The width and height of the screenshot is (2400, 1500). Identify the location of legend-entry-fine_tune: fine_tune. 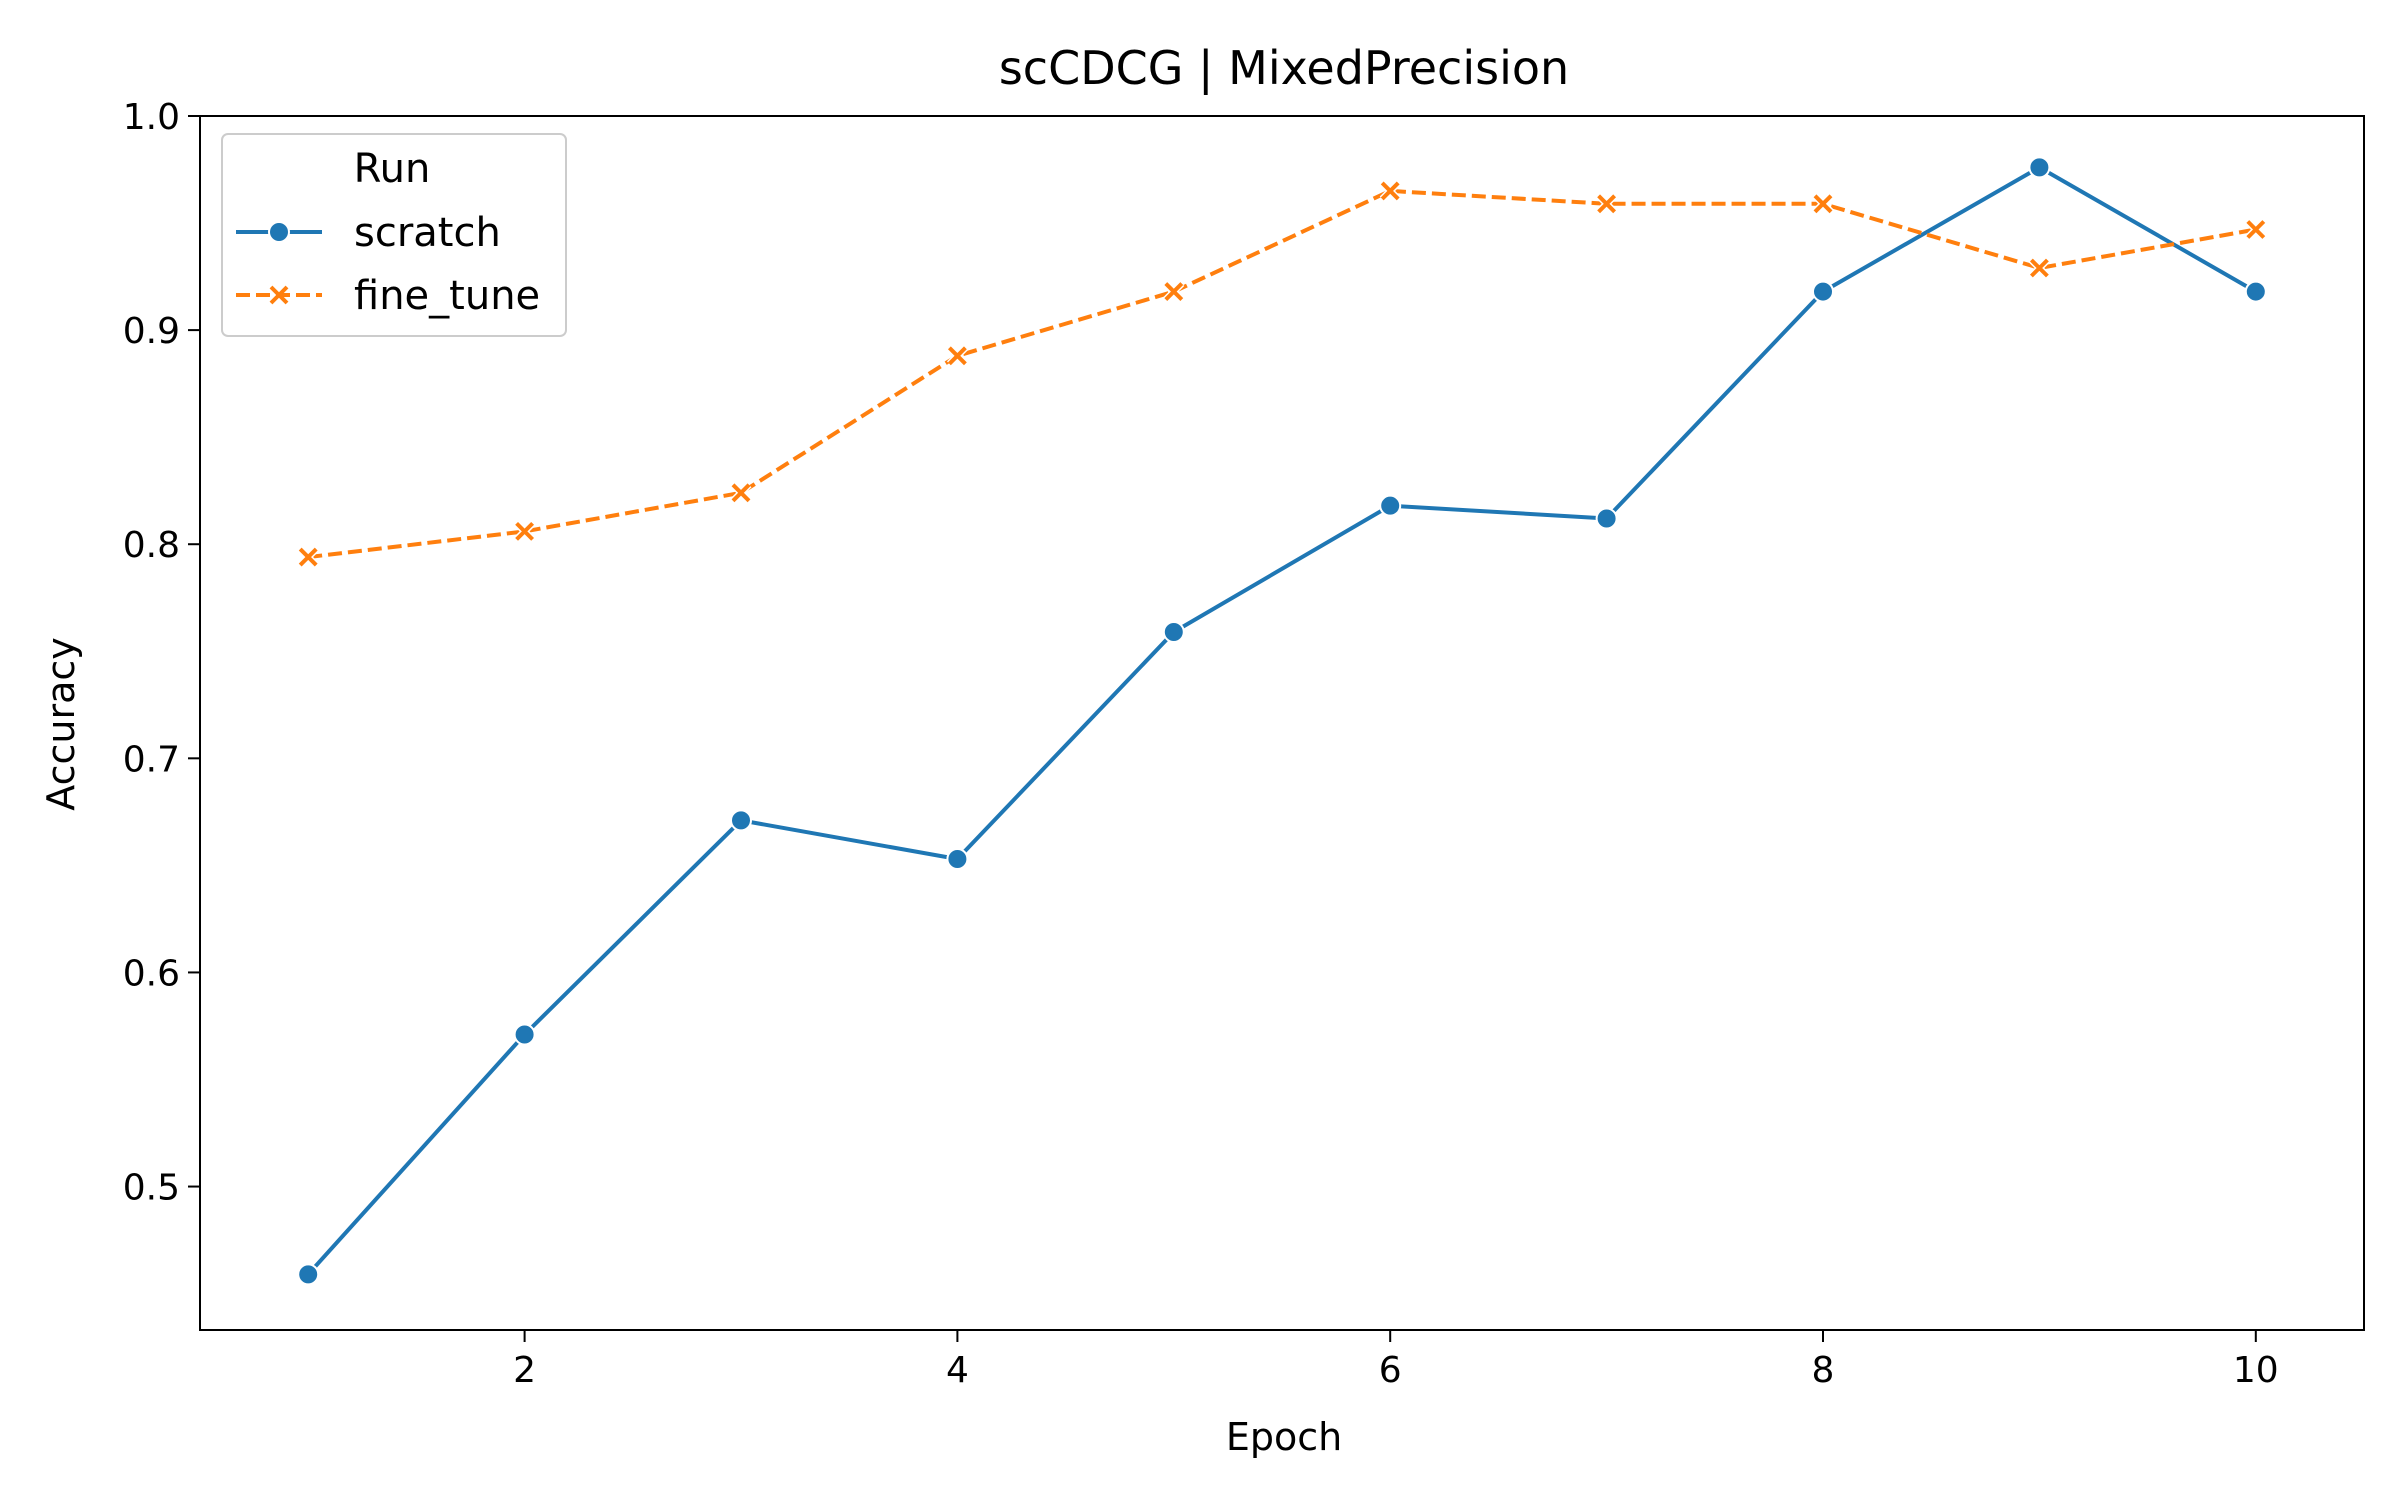
(388, 296).